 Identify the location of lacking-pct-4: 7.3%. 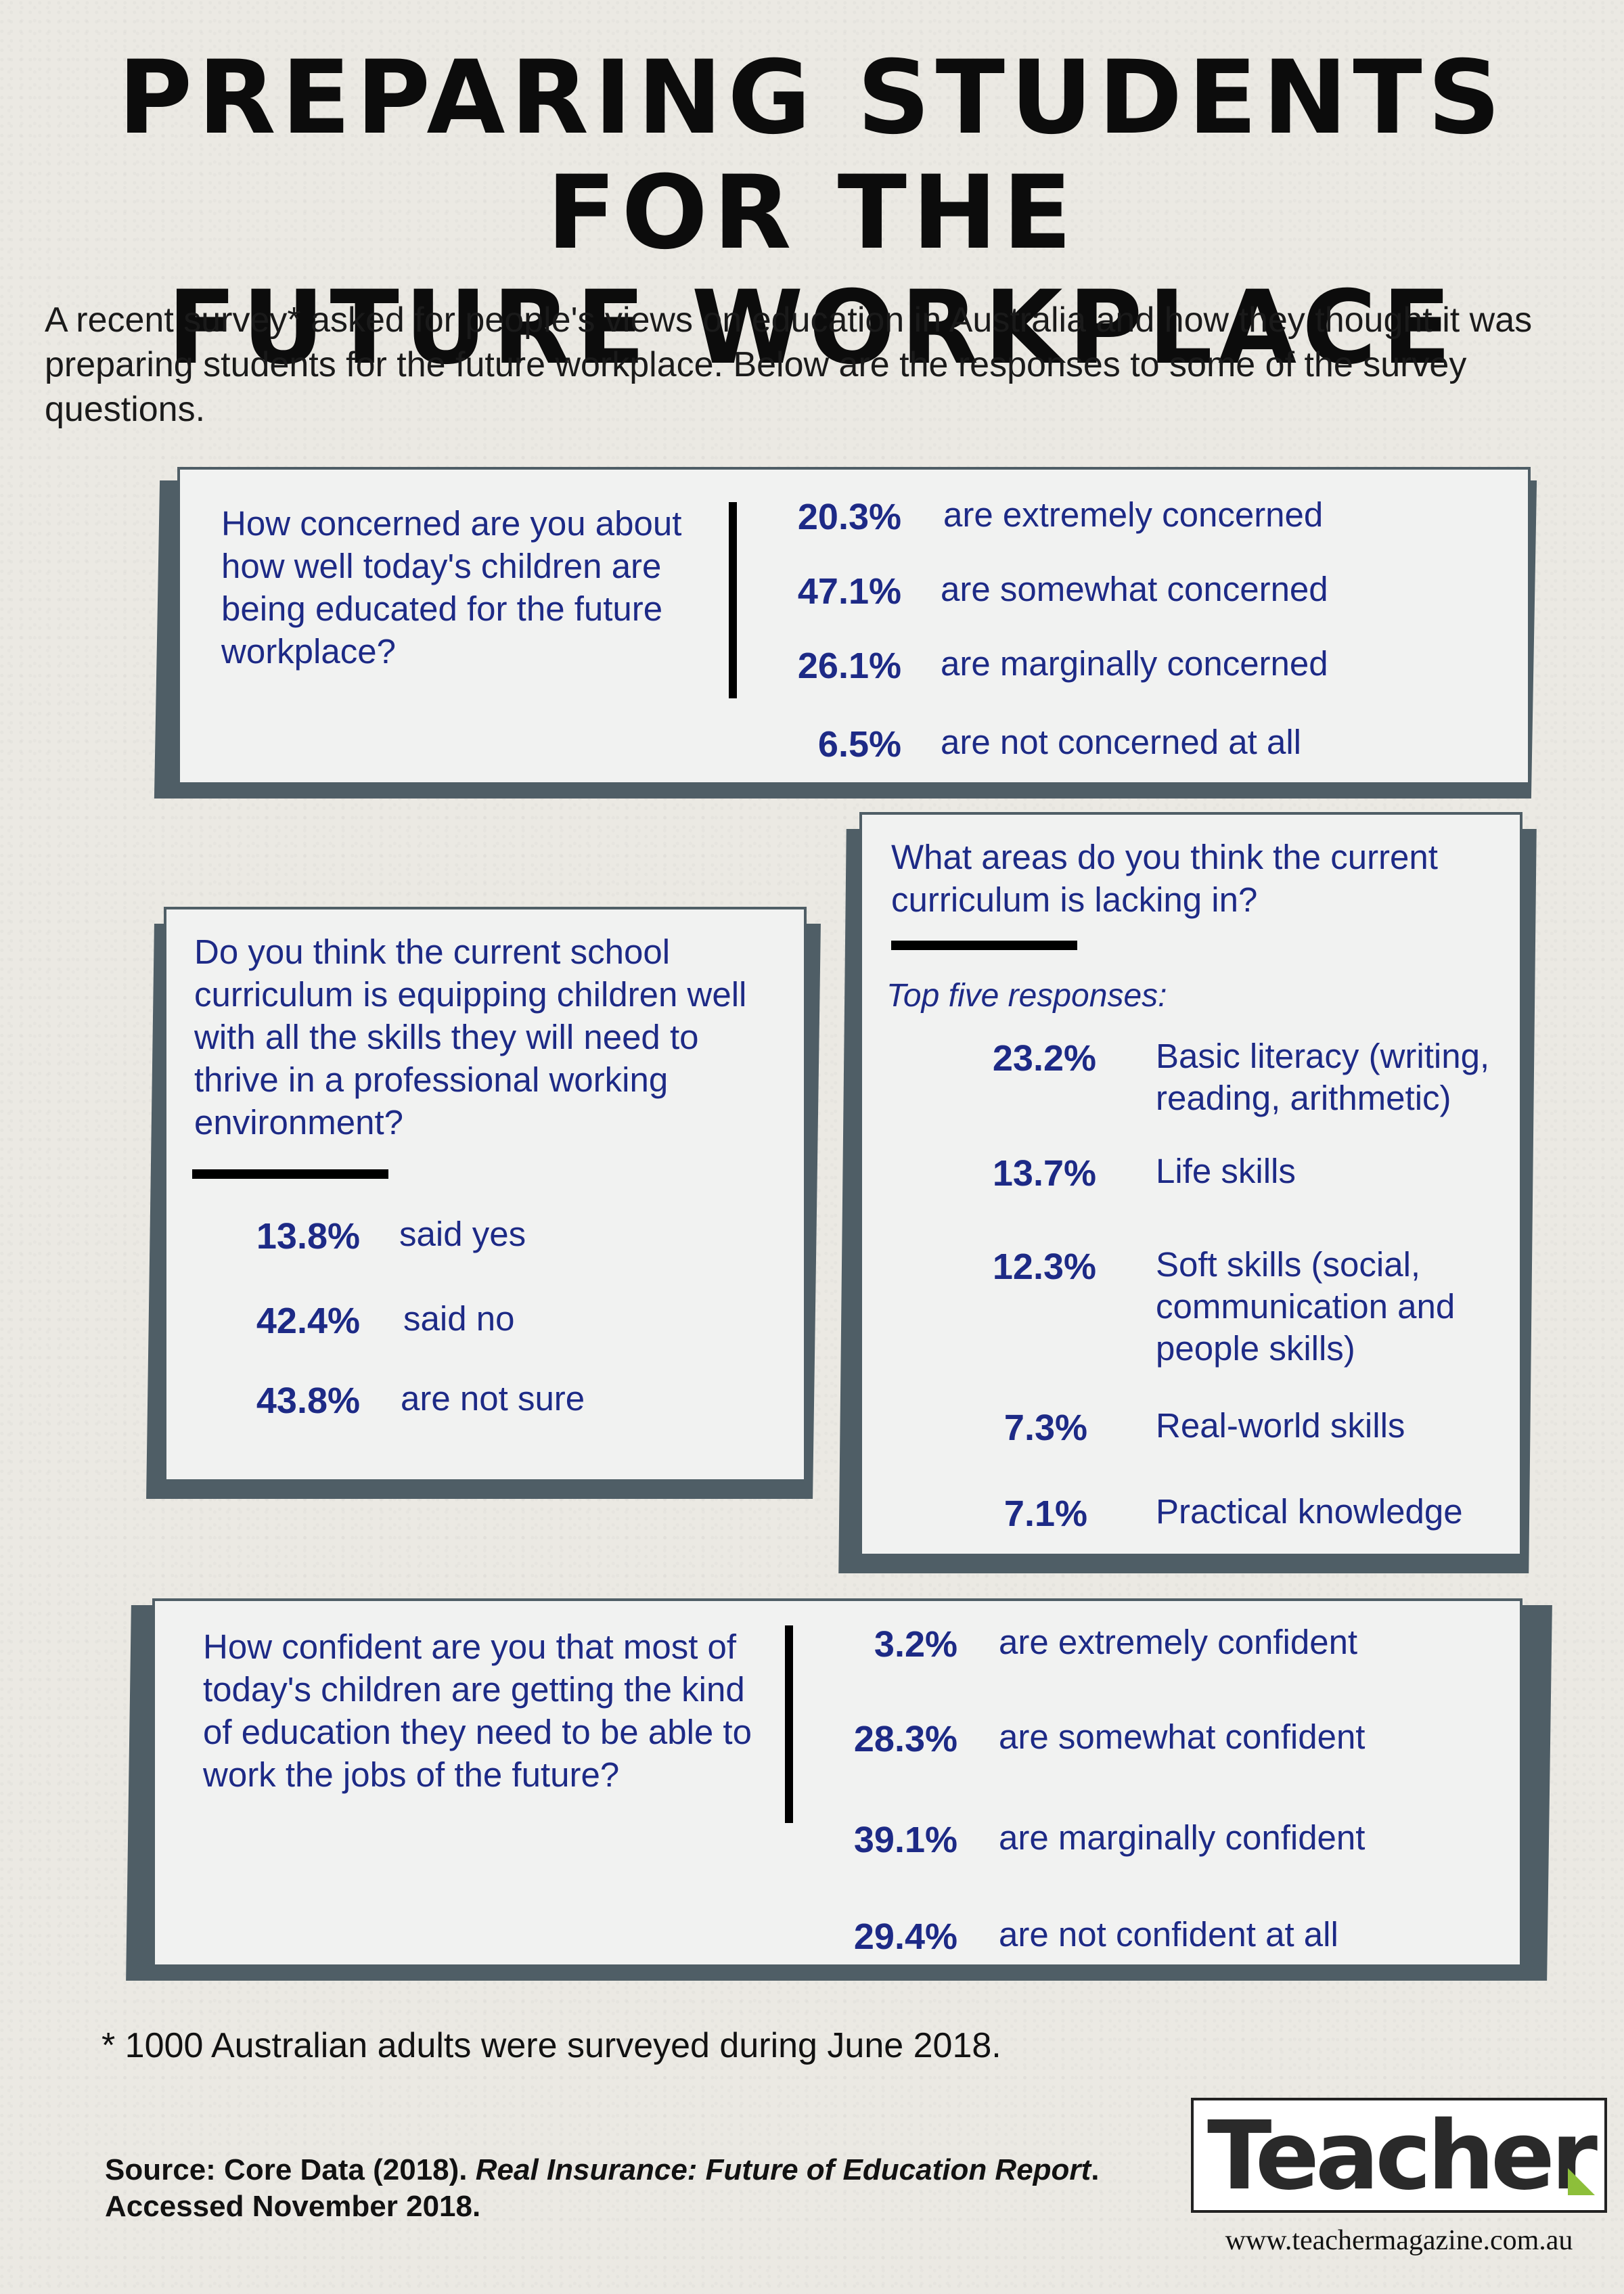
(1045, 1428).